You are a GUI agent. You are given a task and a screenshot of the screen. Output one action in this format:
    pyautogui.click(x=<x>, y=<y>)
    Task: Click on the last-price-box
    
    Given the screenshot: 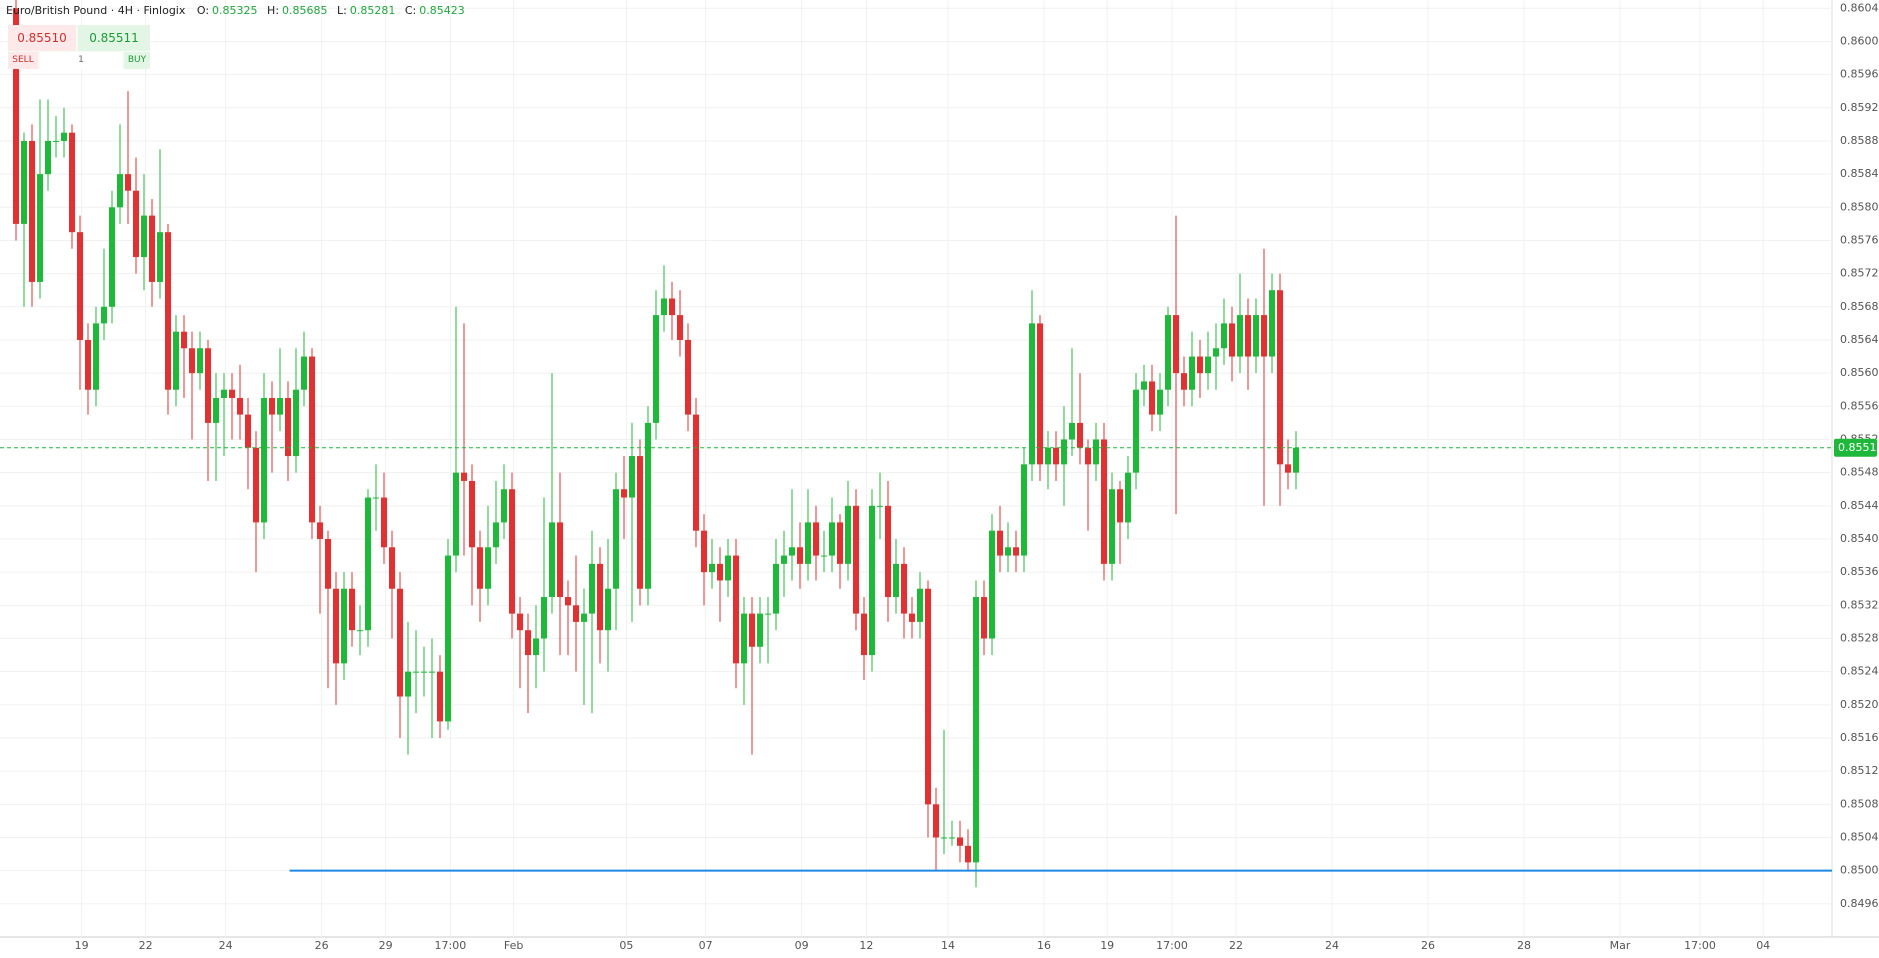 What is the action you would take?
    pyautogui.click(x=1855, y=447)
    